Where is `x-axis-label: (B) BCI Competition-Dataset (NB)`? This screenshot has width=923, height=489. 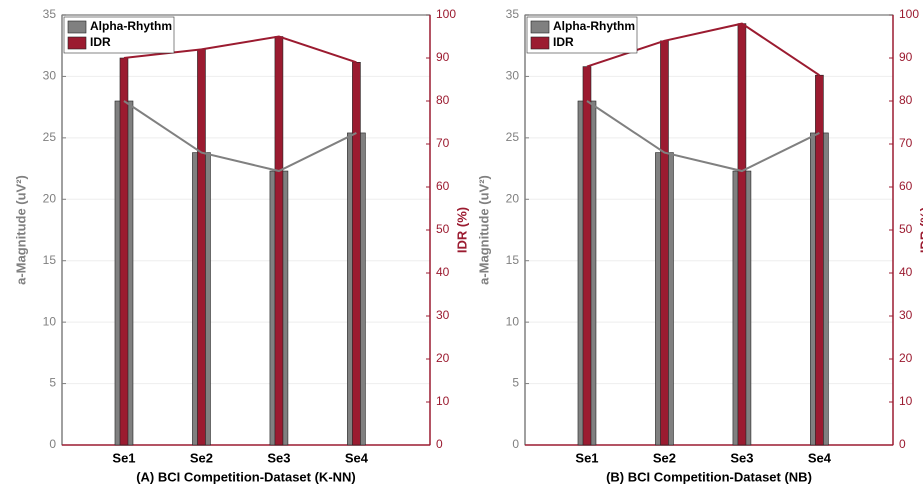 x-axis-label: (B) BCI Competition-Dataset (NB) is located at coordinates (709, 476).